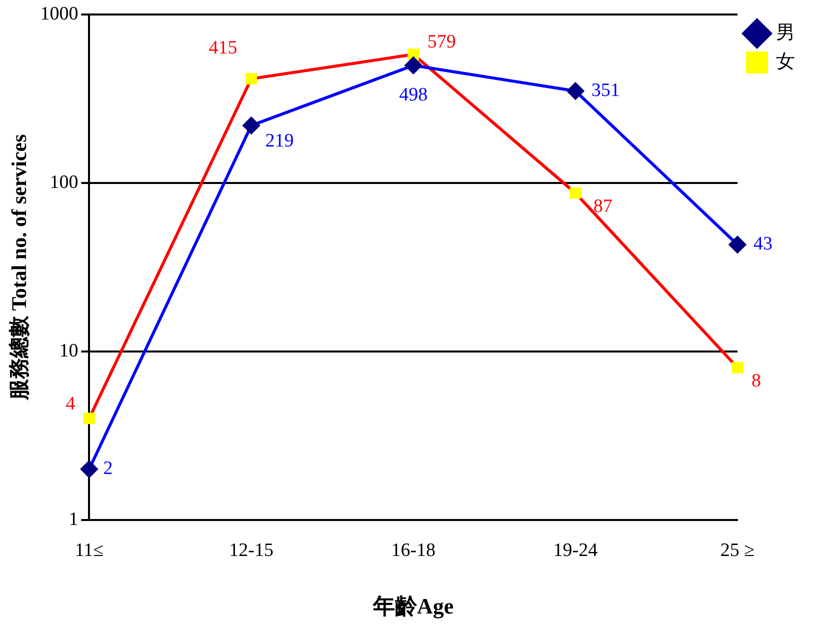 The width and height of the screenshot is (815, 629). What do you see at coordinates (413, 95) in the screenshot?
I see `data-label: 498` at bounding box center [413, 95].